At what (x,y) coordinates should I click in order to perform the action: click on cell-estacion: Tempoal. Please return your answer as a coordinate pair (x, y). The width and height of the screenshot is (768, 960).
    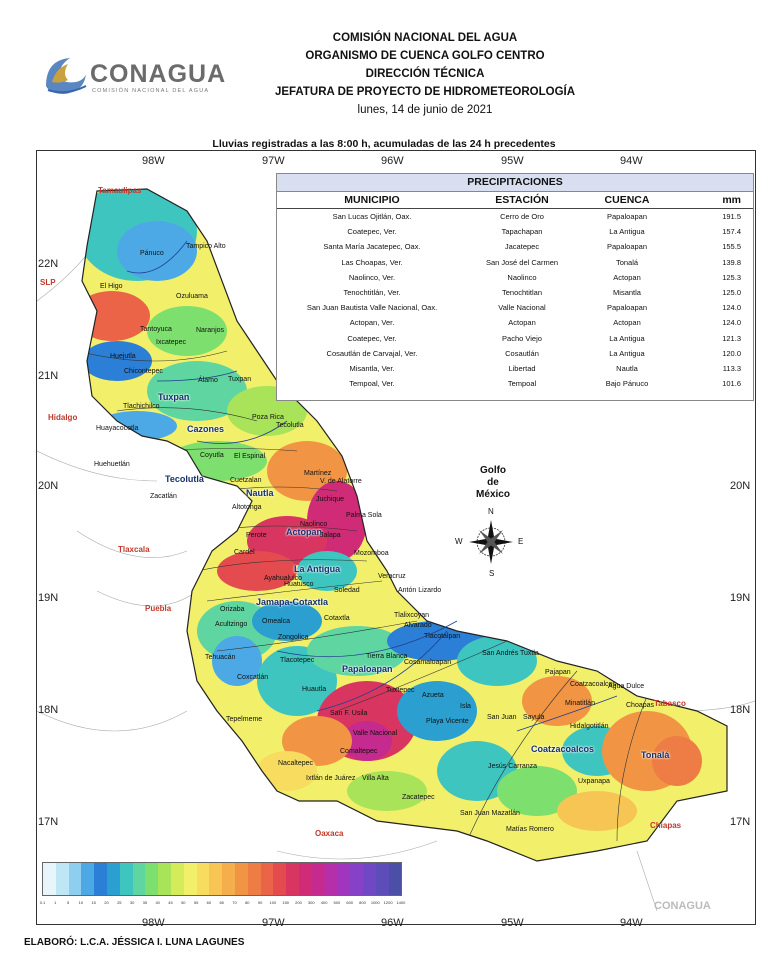
    Looking at the image, I should click on (522, 384).